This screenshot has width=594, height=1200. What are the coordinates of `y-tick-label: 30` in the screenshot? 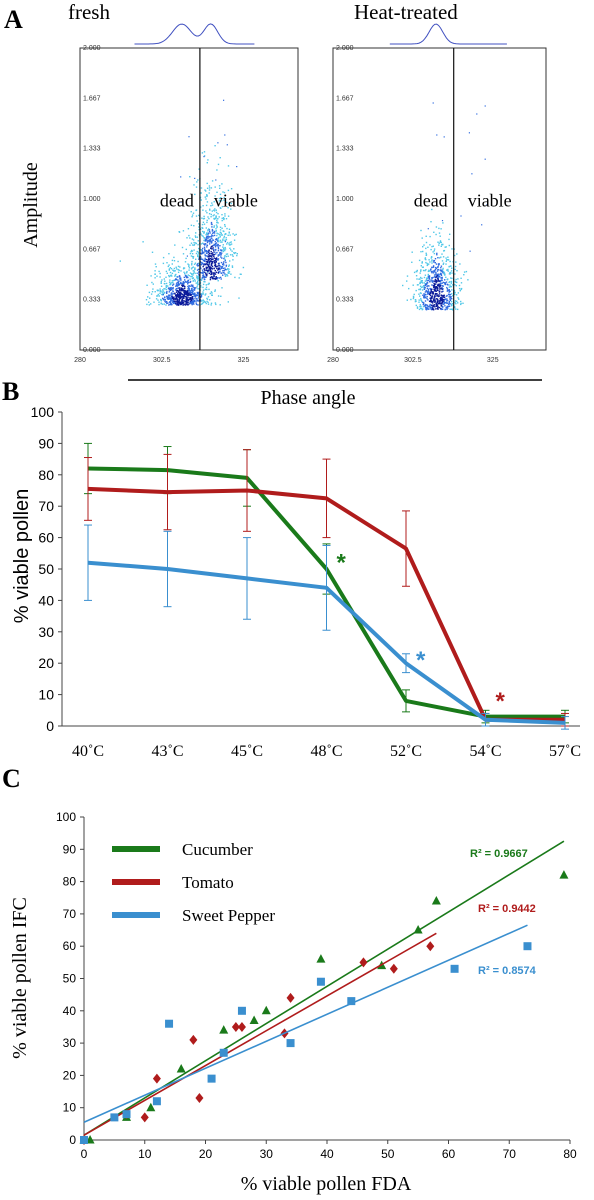 It's located at (70, 1043).